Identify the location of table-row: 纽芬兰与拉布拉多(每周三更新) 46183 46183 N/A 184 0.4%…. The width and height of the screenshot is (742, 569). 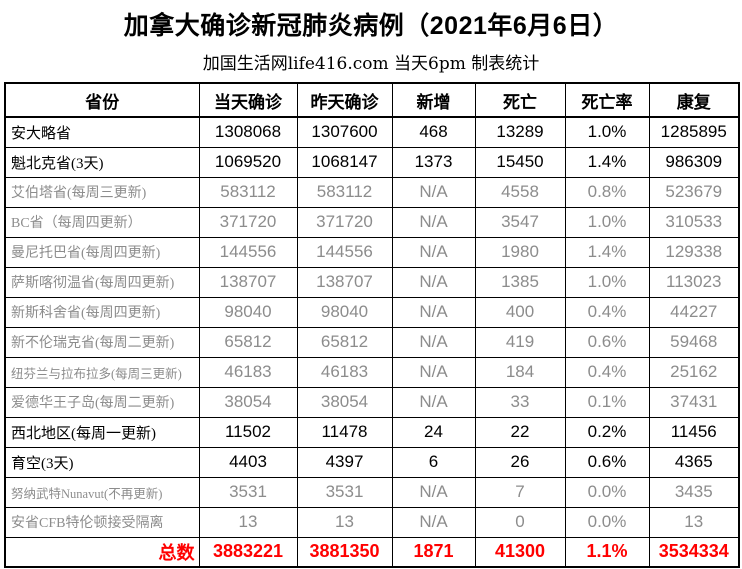
(372, 372).